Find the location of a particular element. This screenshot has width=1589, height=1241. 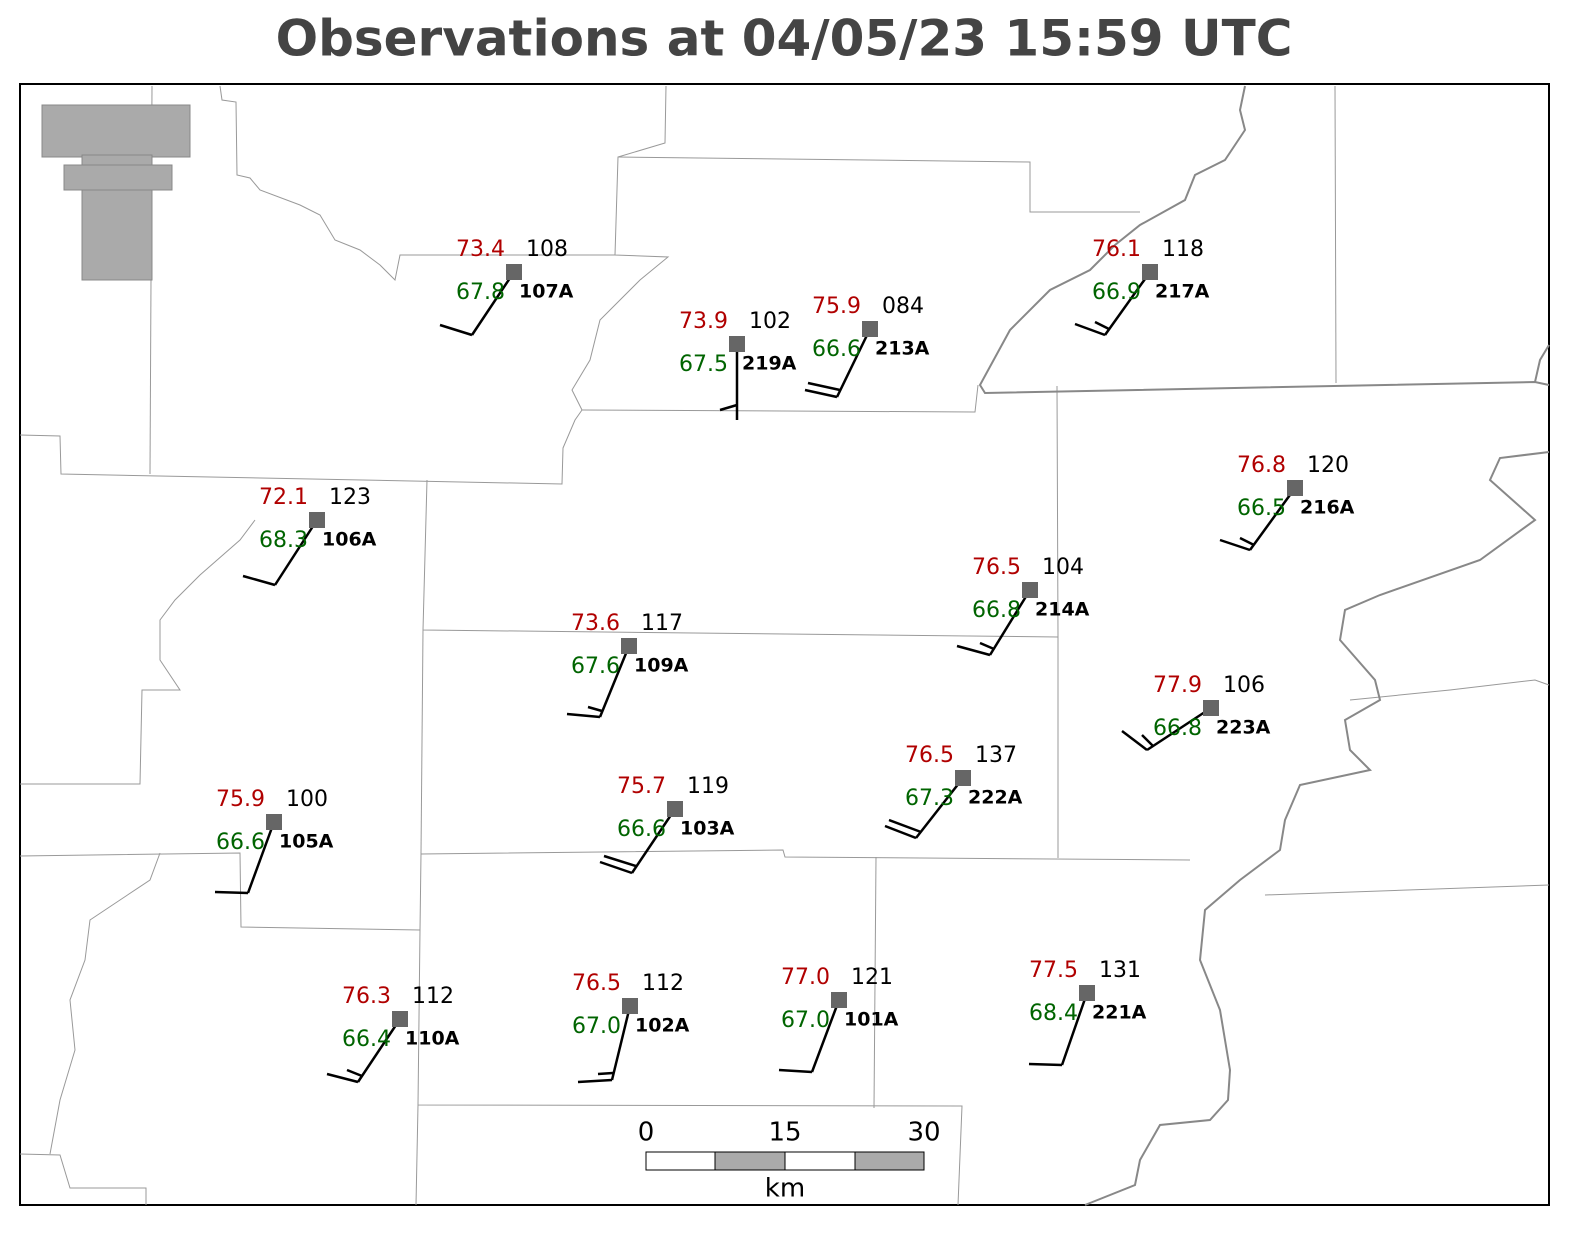

pressure: 106 is located at coordinates (1244, 685).